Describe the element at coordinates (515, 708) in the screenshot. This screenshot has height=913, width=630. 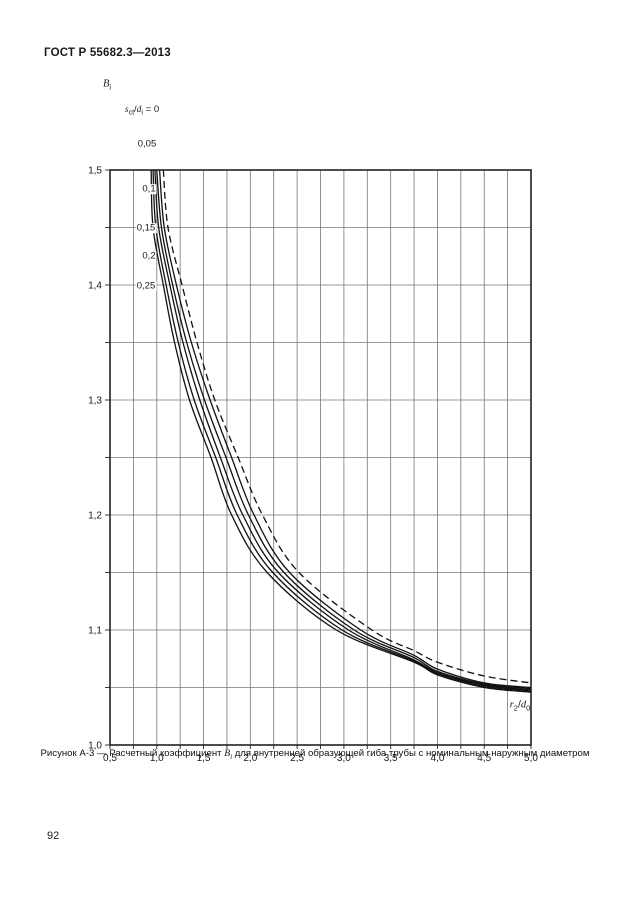
I see `x-axis-sub1: 2` at that location.